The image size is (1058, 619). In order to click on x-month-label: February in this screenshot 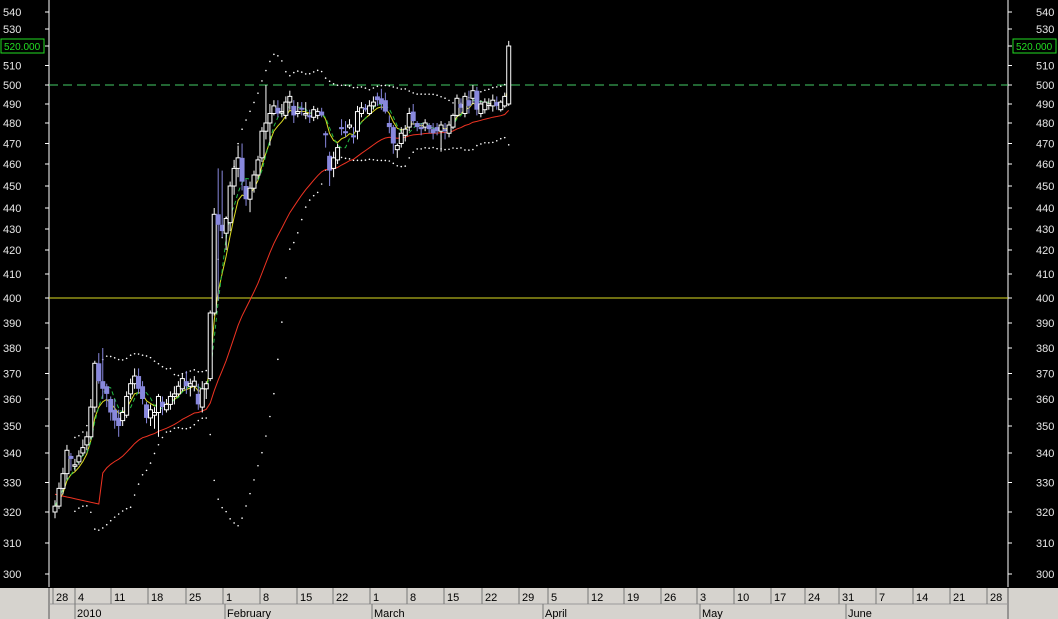, I will do `click(249, 613)`.